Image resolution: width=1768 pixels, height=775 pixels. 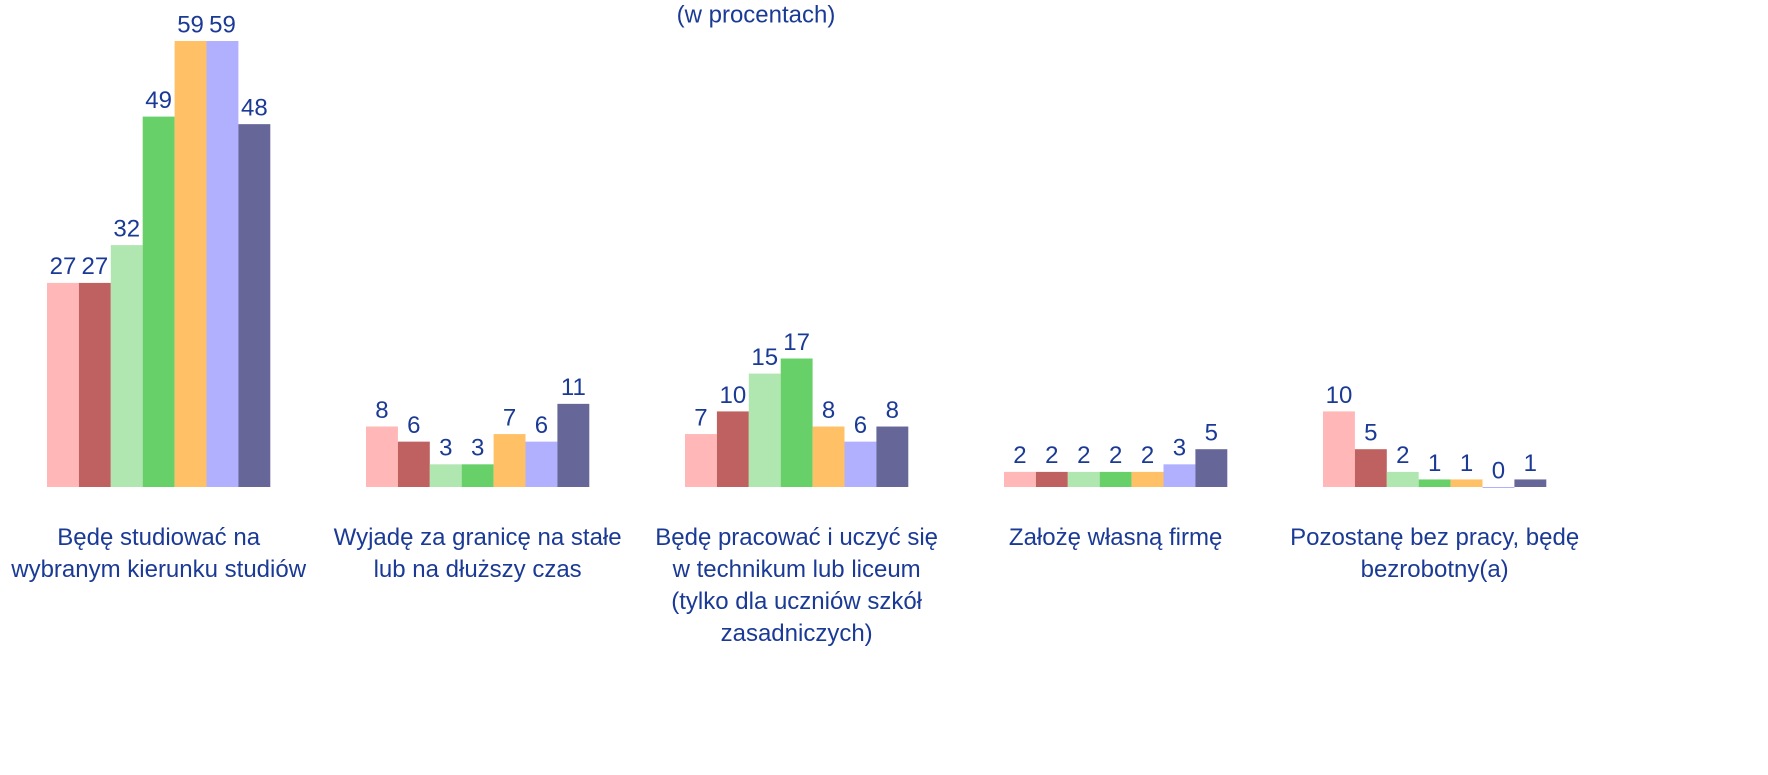 I want to click on value-label: 48, so click(x=254, y=107).